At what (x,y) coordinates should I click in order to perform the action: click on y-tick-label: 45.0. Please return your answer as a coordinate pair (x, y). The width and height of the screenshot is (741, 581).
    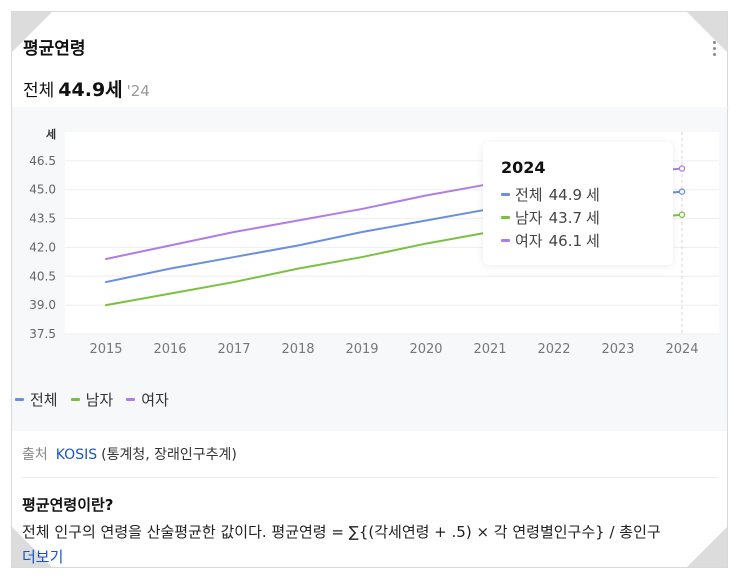
    Looking at the image, I should click on (42, 190).